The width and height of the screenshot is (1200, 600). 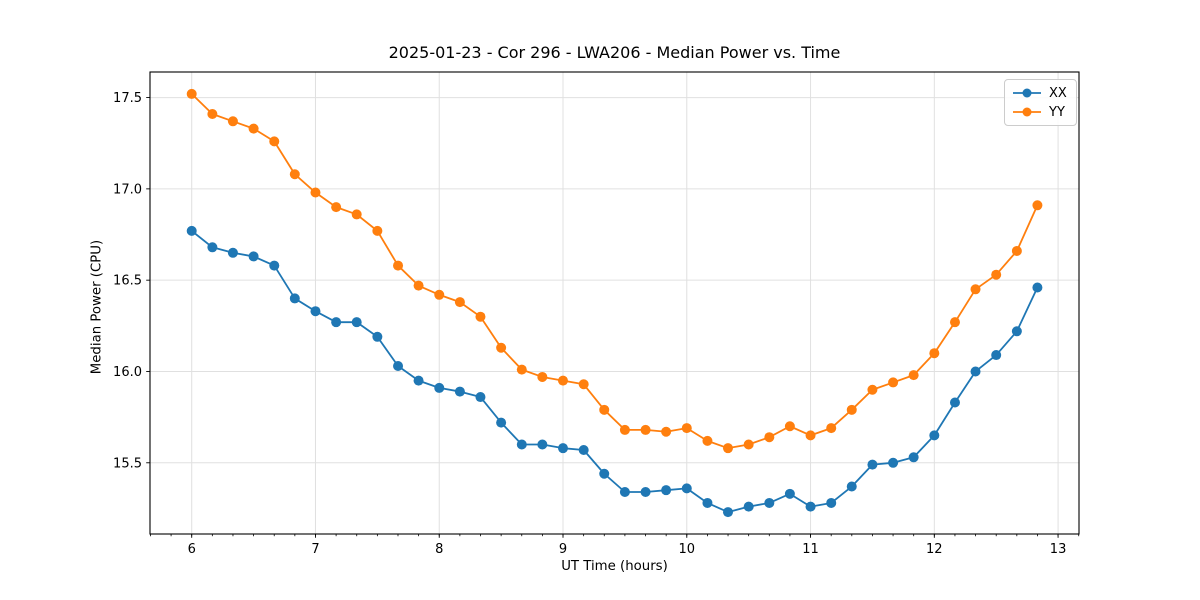 I want to click on legend-line-marker-icon, so click(x=1027, y=93).